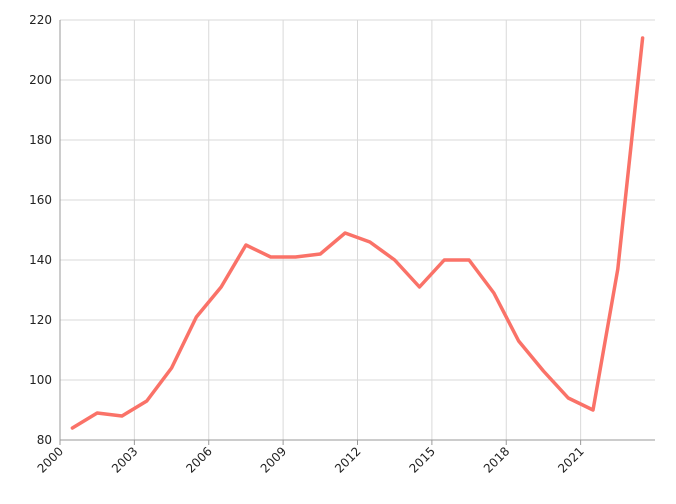 This screenshot has width=676, height=504. I want to click on x-tick-label: 2000, so click(50, 459).